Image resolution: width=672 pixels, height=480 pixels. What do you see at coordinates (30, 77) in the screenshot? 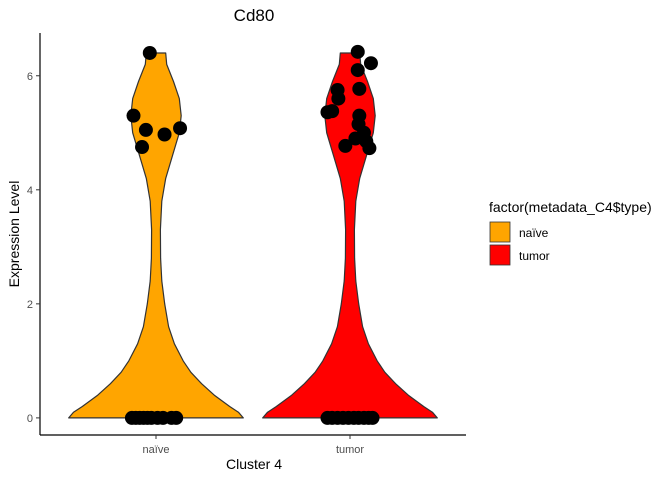
I see `y-tick-label: 6` at bounding box center [30, 77].